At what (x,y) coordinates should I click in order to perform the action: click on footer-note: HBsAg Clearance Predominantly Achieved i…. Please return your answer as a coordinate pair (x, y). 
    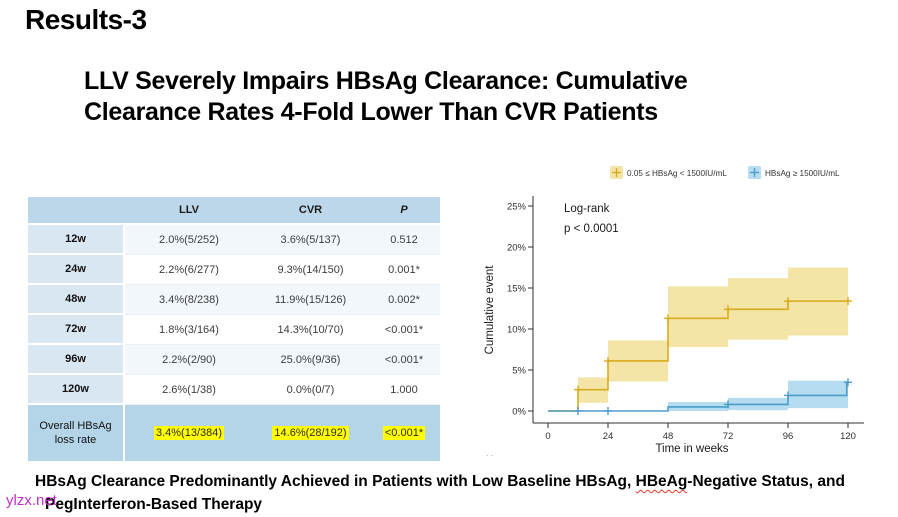
    Looking at the image, I should click on (461, 493).